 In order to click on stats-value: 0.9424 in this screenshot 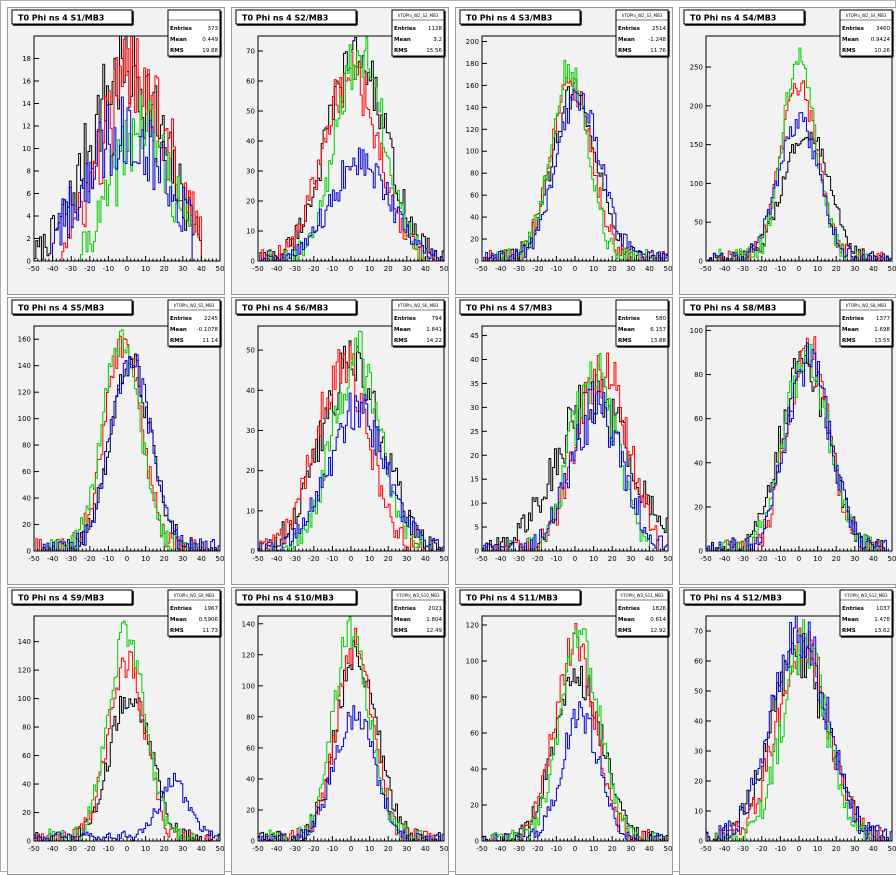, I will do `click(881, 40)`.